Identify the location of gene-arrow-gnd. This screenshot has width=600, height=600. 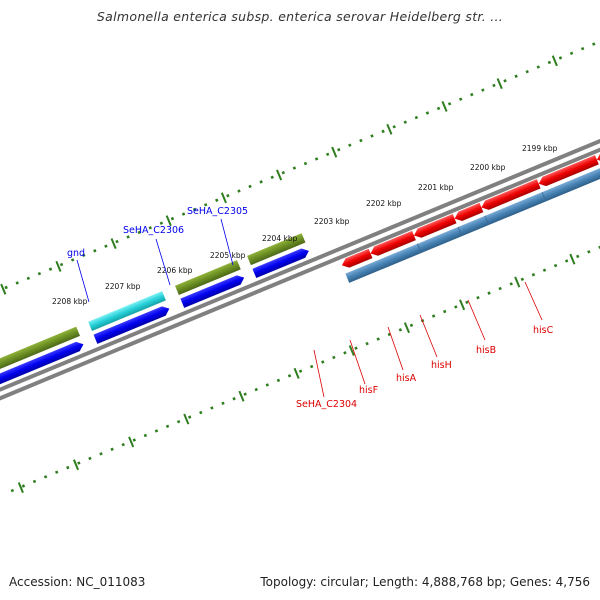
(132, 324).